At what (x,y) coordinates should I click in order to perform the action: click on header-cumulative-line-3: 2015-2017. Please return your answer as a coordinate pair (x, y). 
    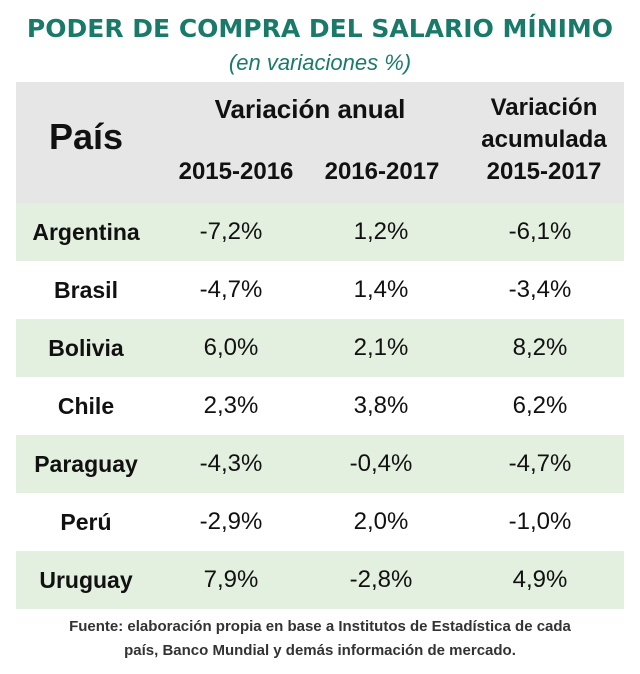
    Looking at the image, I should click on (544, 171).